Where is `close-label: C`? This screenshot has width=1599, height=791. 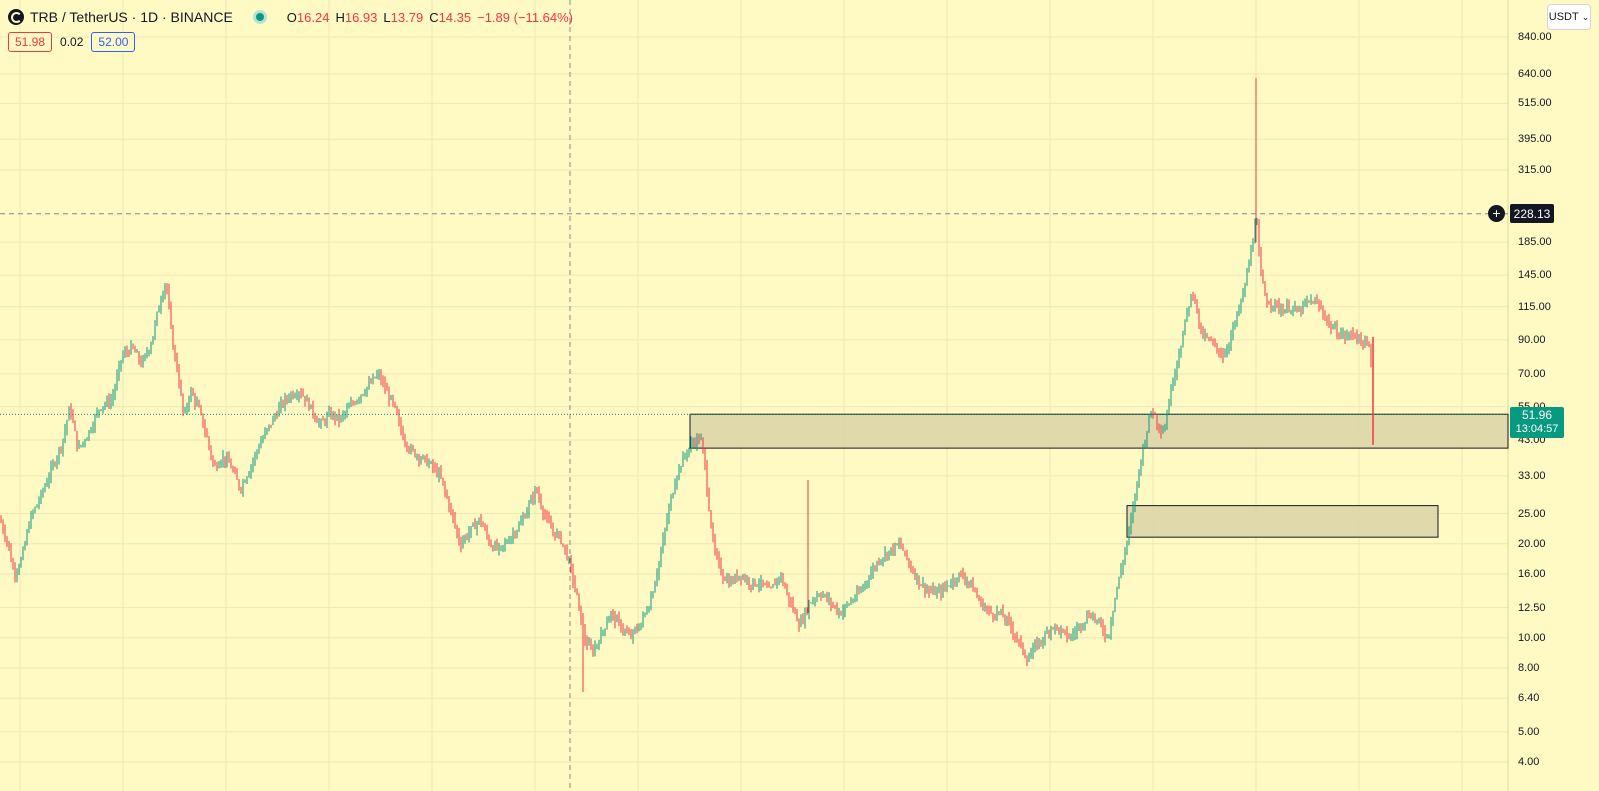
close-label: C is located at coordinates (434, 17).